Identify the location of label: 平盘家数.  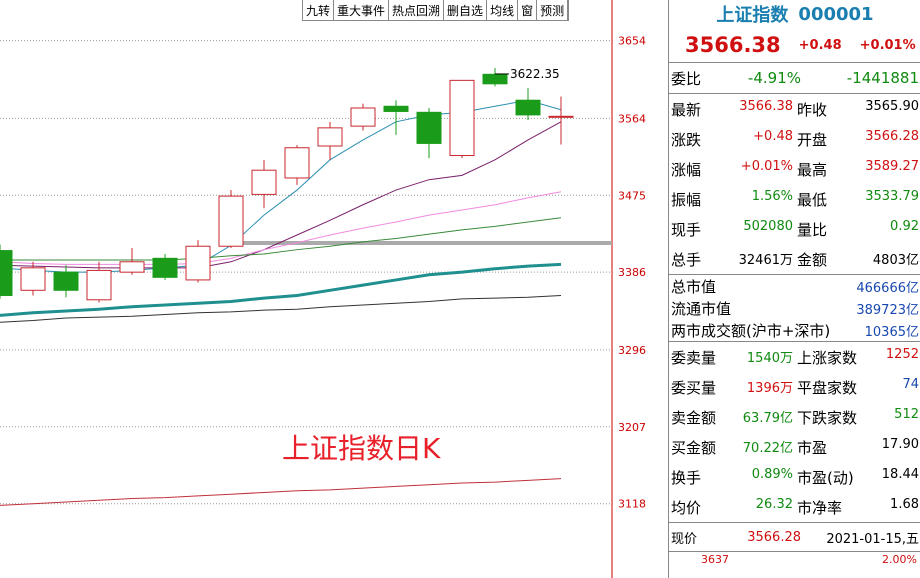
(827, 387).